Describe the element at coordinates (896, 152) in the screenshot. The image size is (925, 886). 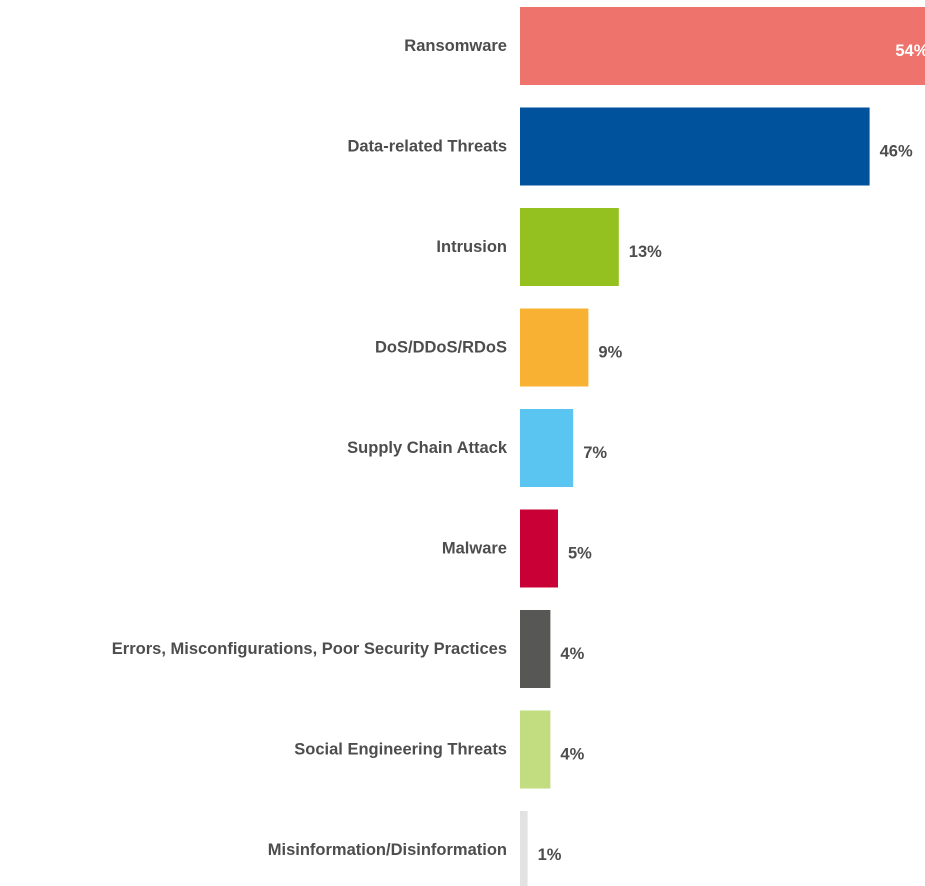
I see `value-label: 46%` at that location.